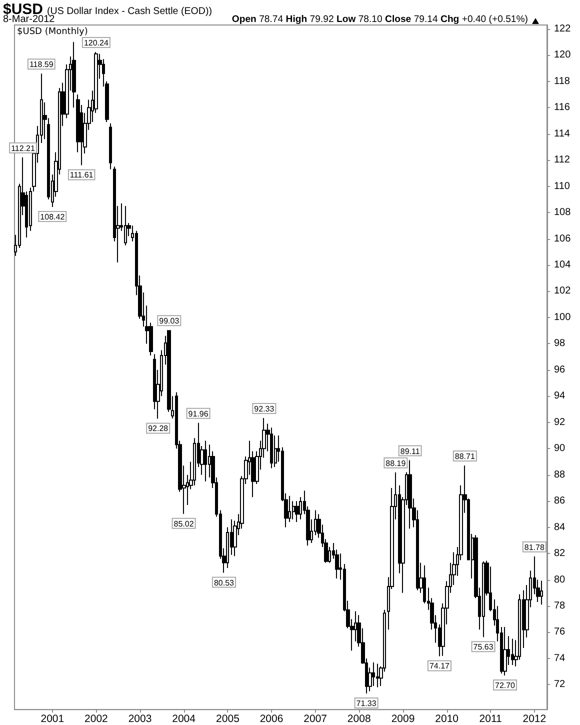 This screenshot has height=725, width=580. What do you see at coordinates (560, 684) in the screenshot?
I see `y-tick-label: 72` at bounding box center [560, 684].